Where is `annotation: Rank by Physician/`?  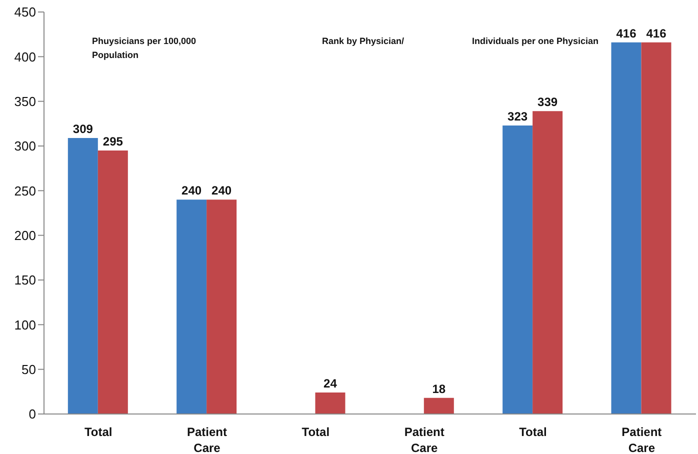
annotation: Rank by Physician/ is located at coordinates (364, 41).